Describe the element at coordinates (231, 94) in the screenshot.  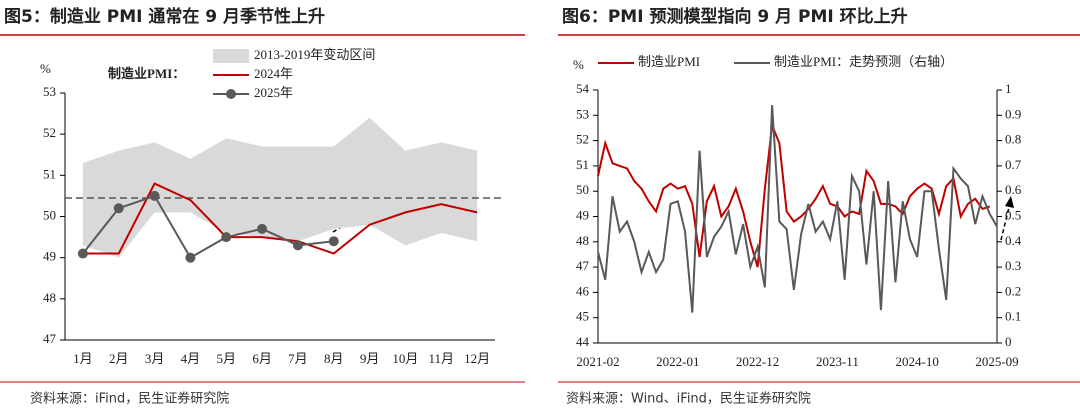
I see `legend-marker` at that location.